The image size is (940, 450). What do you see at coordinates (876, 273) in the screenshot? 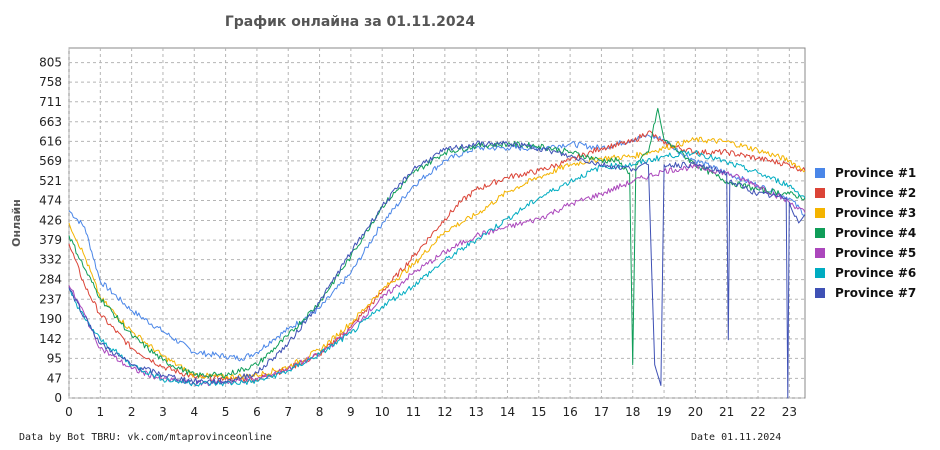
I see `legend-label: Province #6` at bounding box center [876, 273].